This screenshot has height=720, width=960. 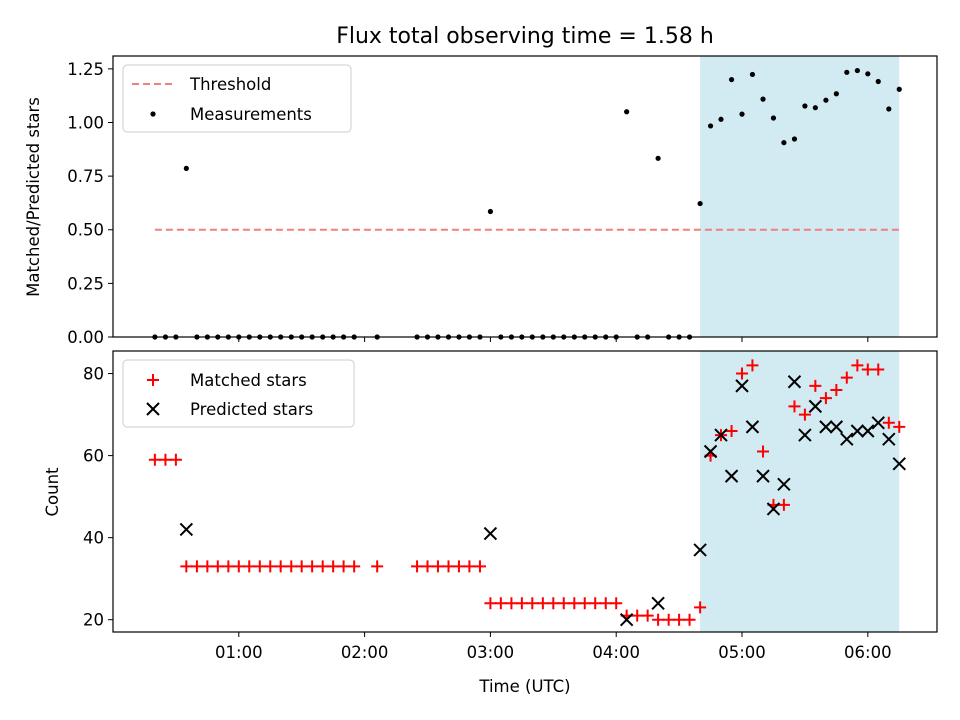 What do you see at coordinates (251, 114) in the screenshot?
I see `legend-measurements-label: Measurements` at bounding box center [251, 114].